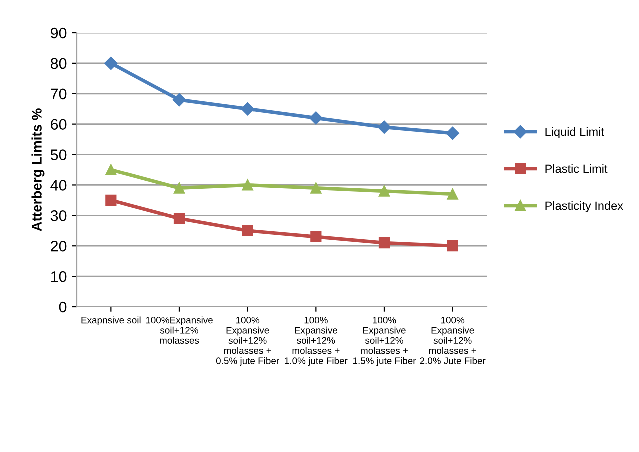 Image resolution: width=639 pixels, height=452 pixels. I want to click on x-tick-label: 100% Expansive soil+12% molasses + 1.5% jute Fiber, so click(384, 341).